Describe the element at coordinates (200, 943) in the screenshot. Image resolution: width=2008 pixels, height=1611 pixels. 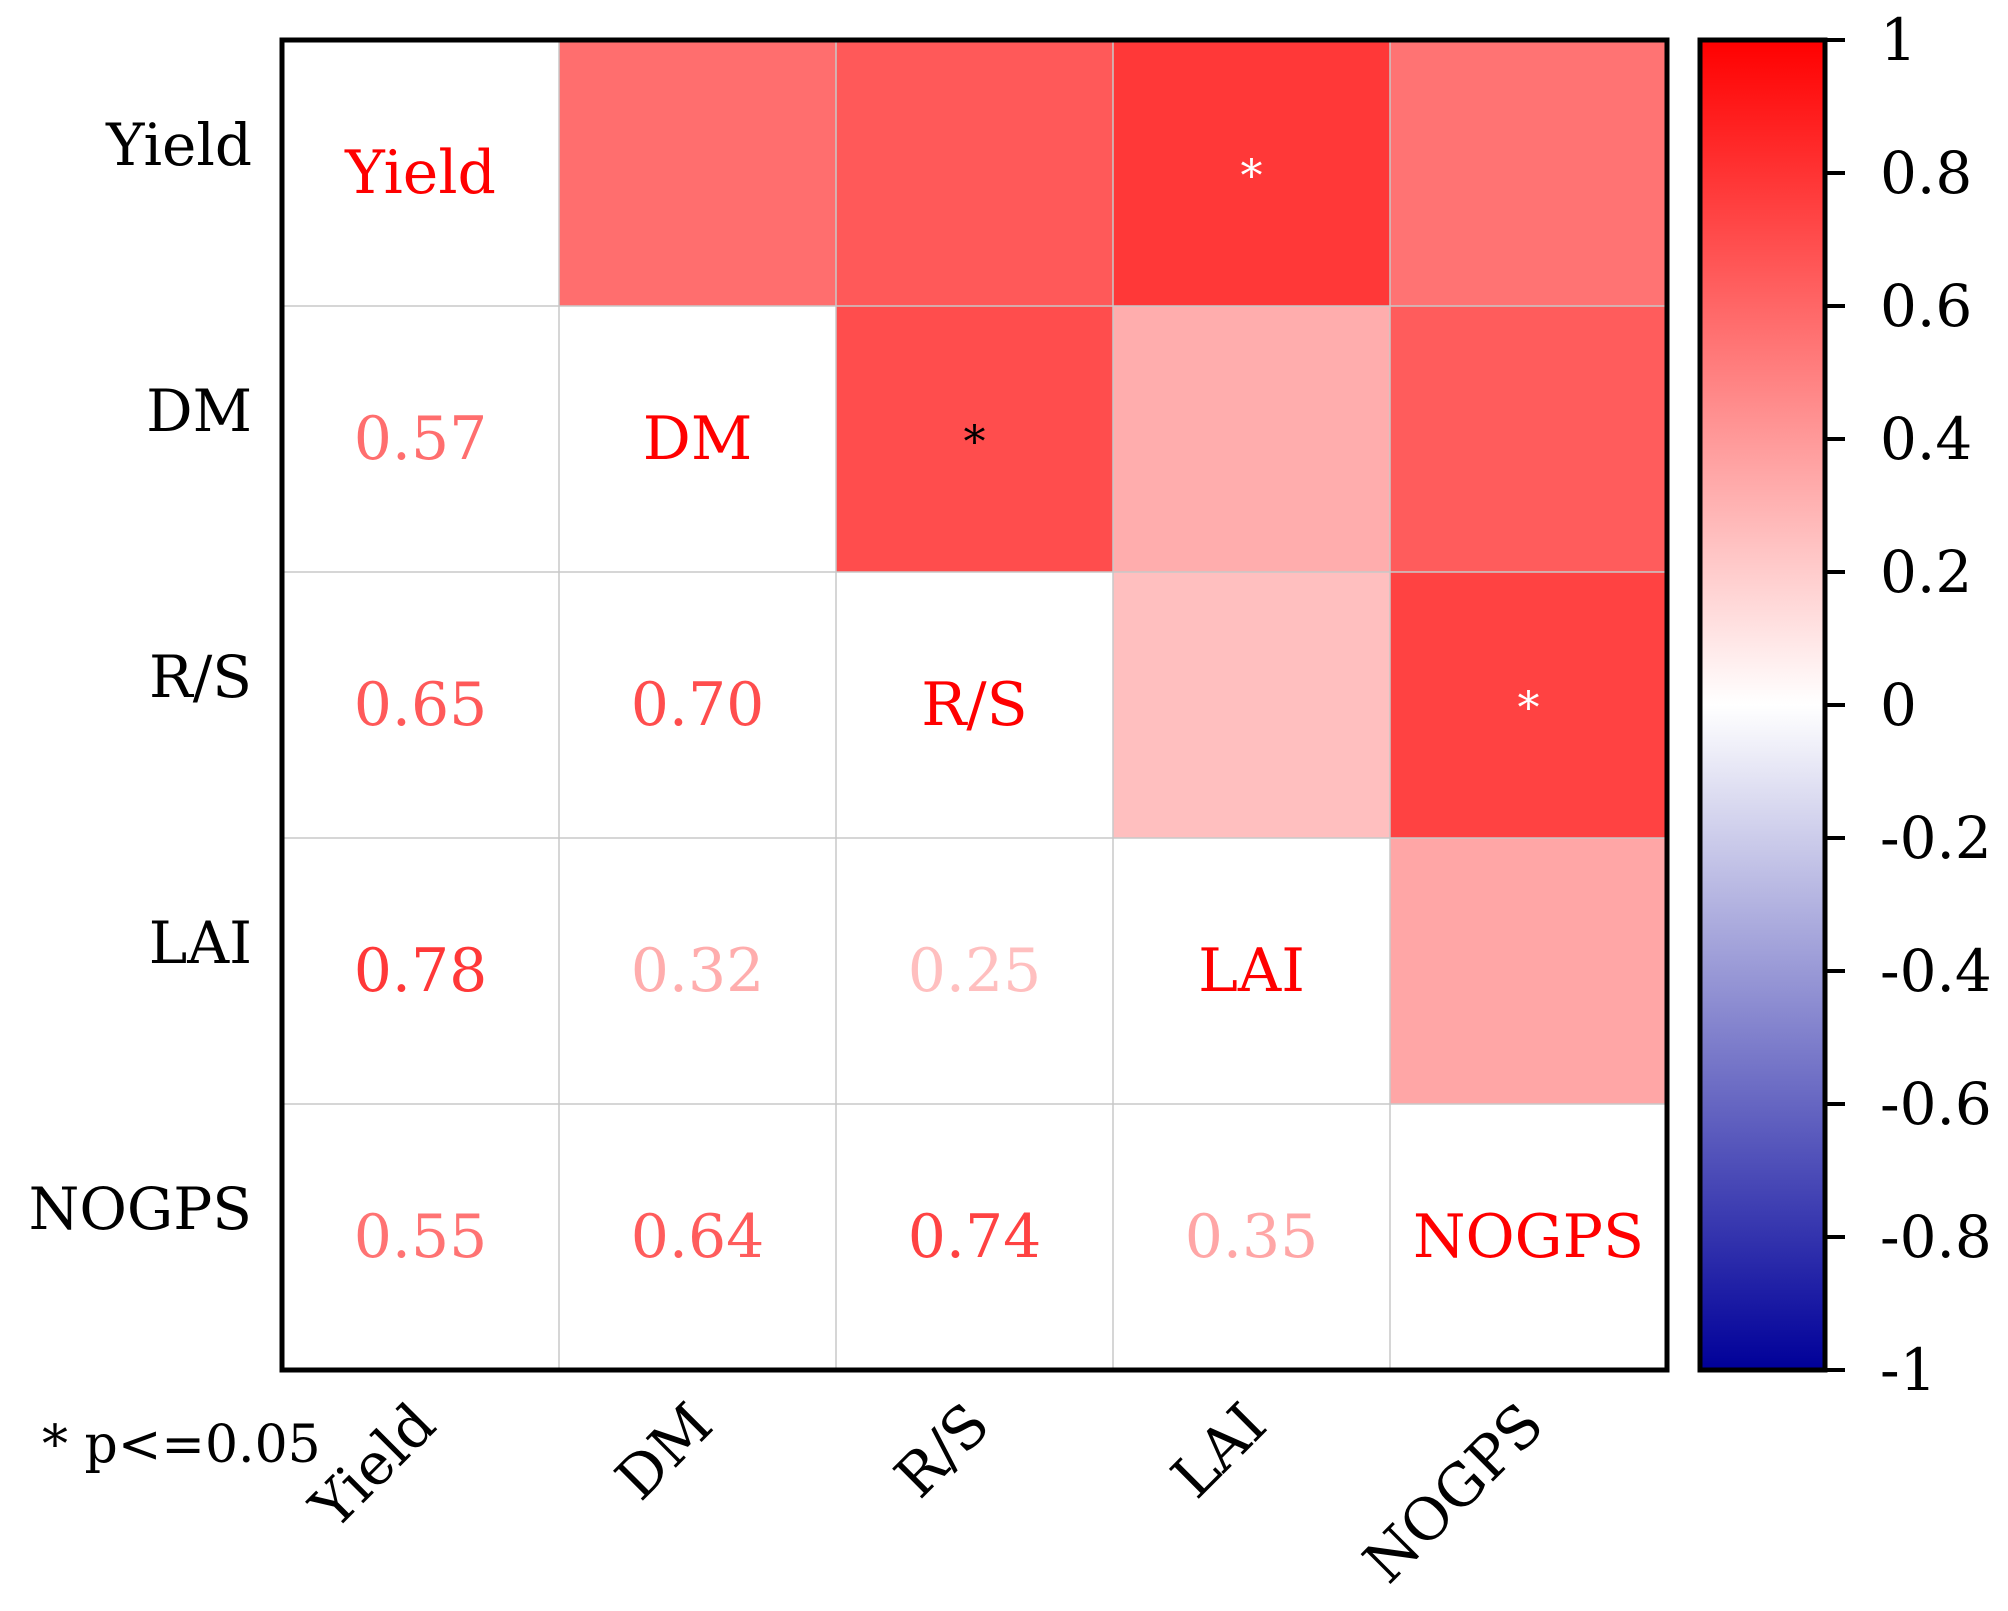
I see `y-tick-label: LAI` at that location.